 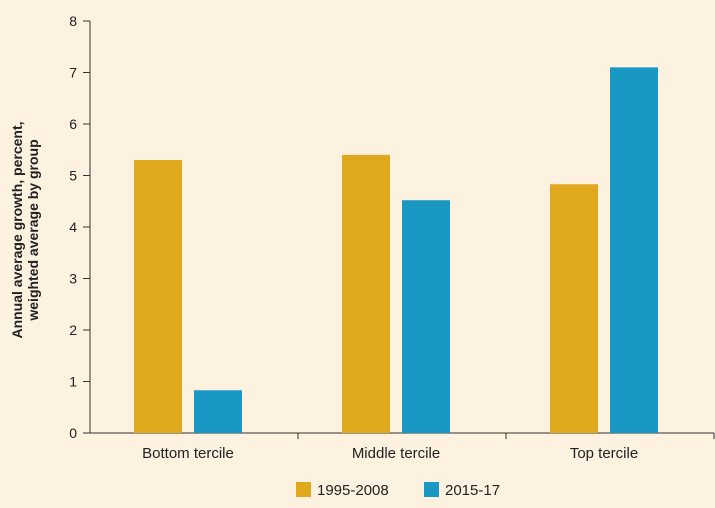 I want to click on y-tick-label: 5, so click(x=73, y=176).